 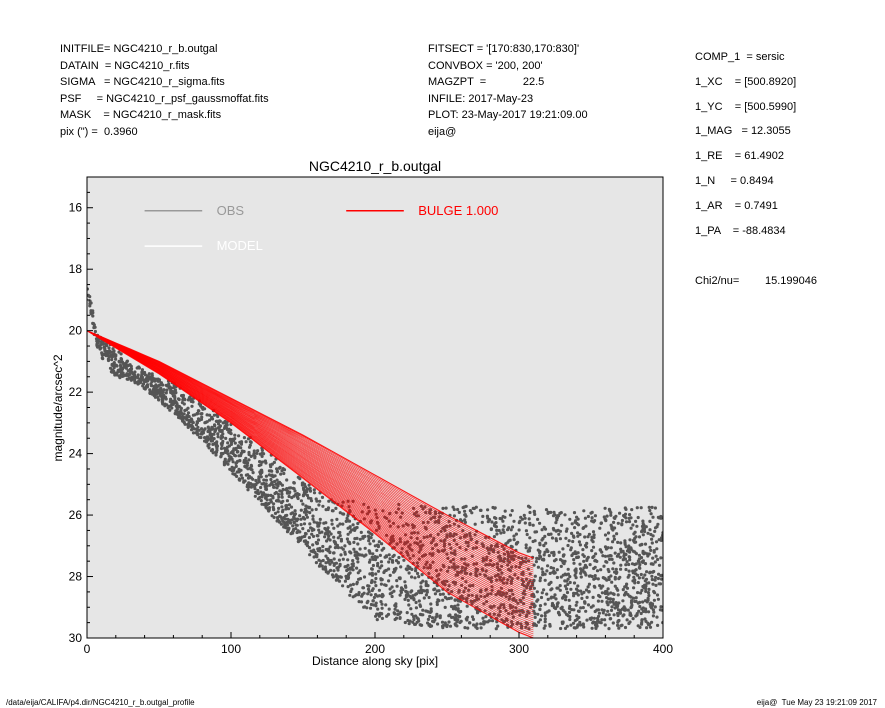 What do you see at coordinates (458, 210) in the screenshot?
I see `legend-label-bulge: BULGE 1.000` at bounding box center [458, 210].